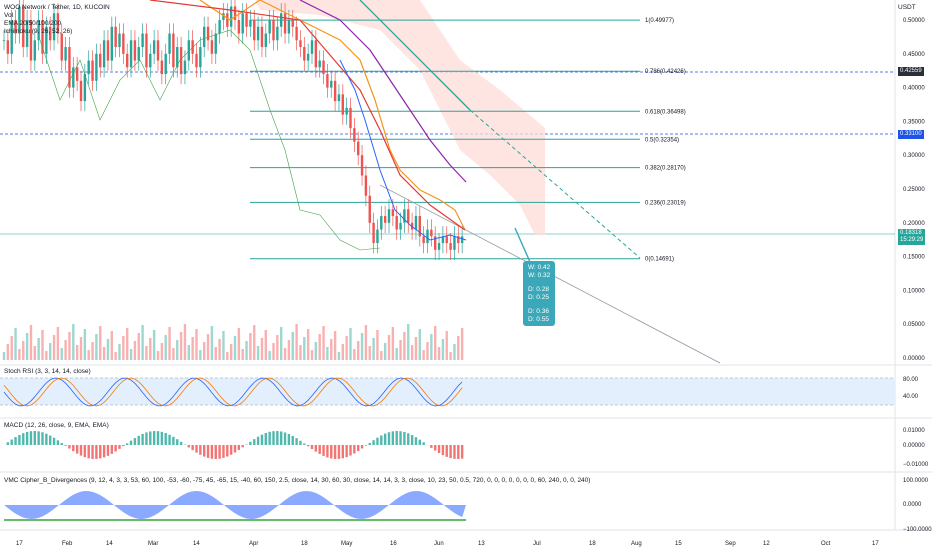  Describe the element at coordinates (196, 544) in the screenshot. I see `time-tick-label: 14` at that location.